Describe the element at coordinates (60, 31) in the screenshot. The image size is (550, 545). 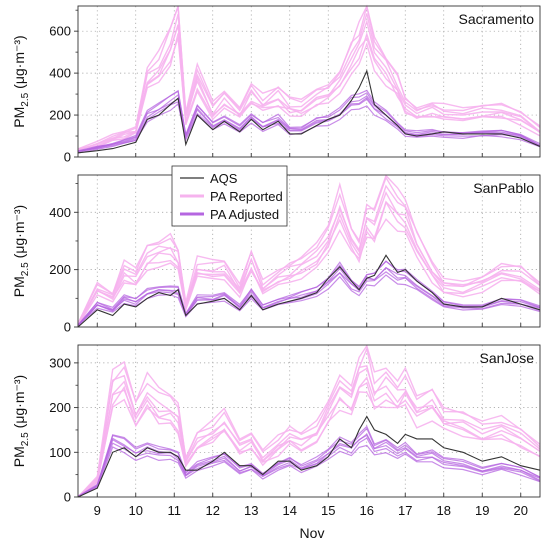
I see `y-tick-label: 600` at that location.